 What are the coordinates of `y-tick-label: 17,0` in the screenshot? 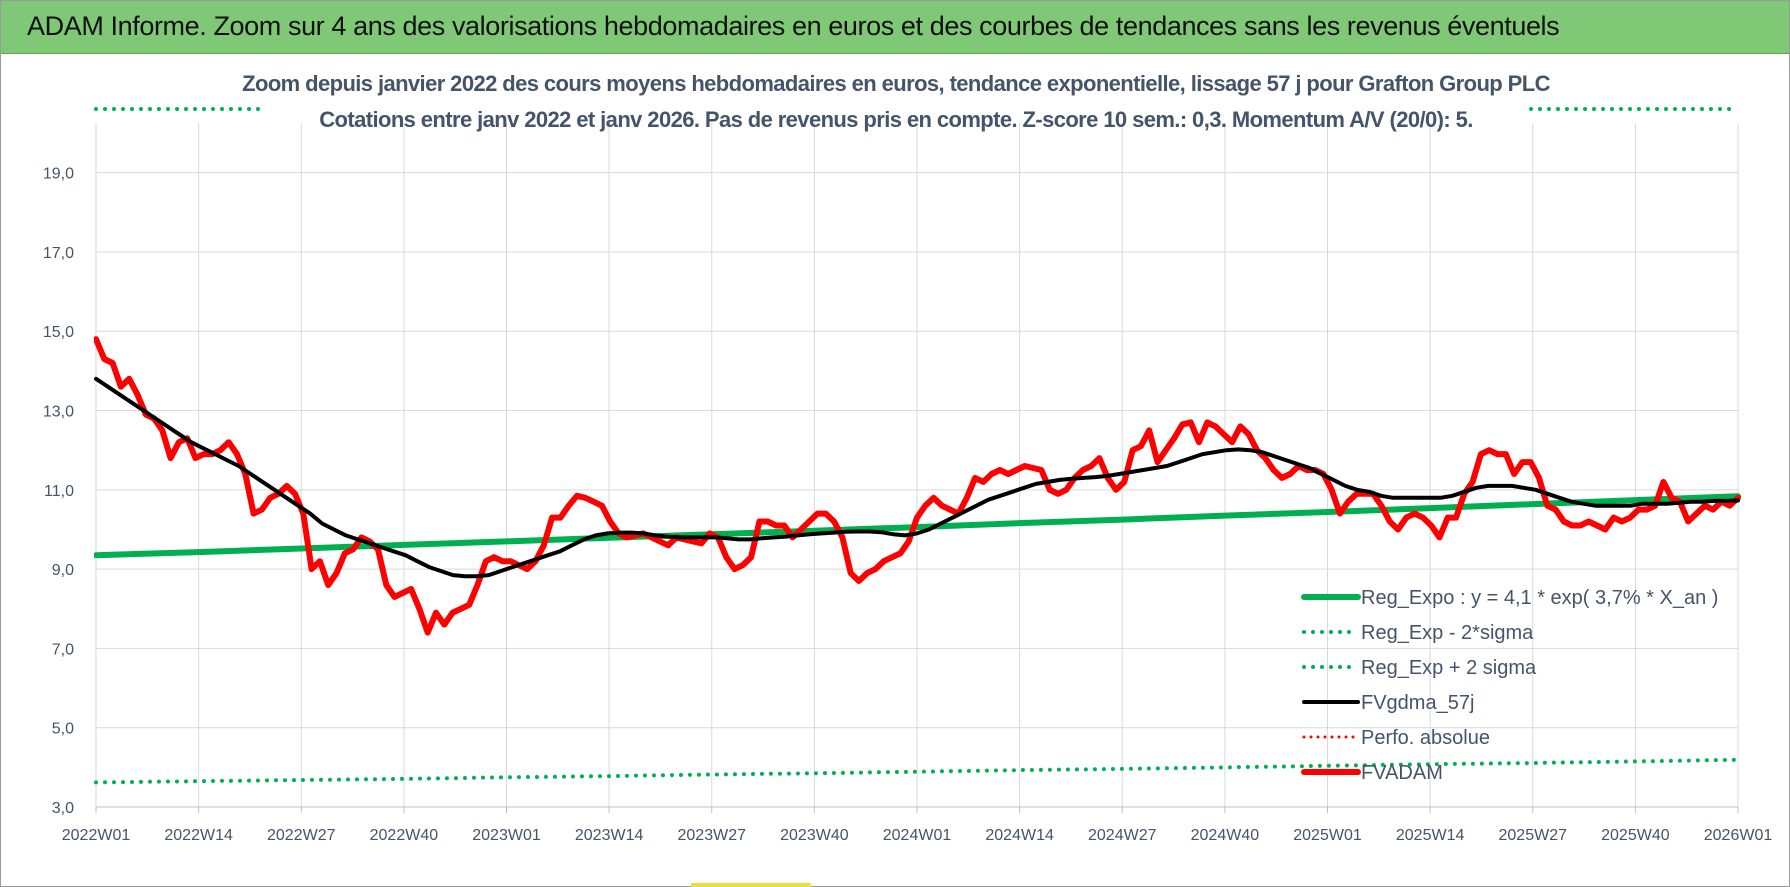 It's located at (58, 253).